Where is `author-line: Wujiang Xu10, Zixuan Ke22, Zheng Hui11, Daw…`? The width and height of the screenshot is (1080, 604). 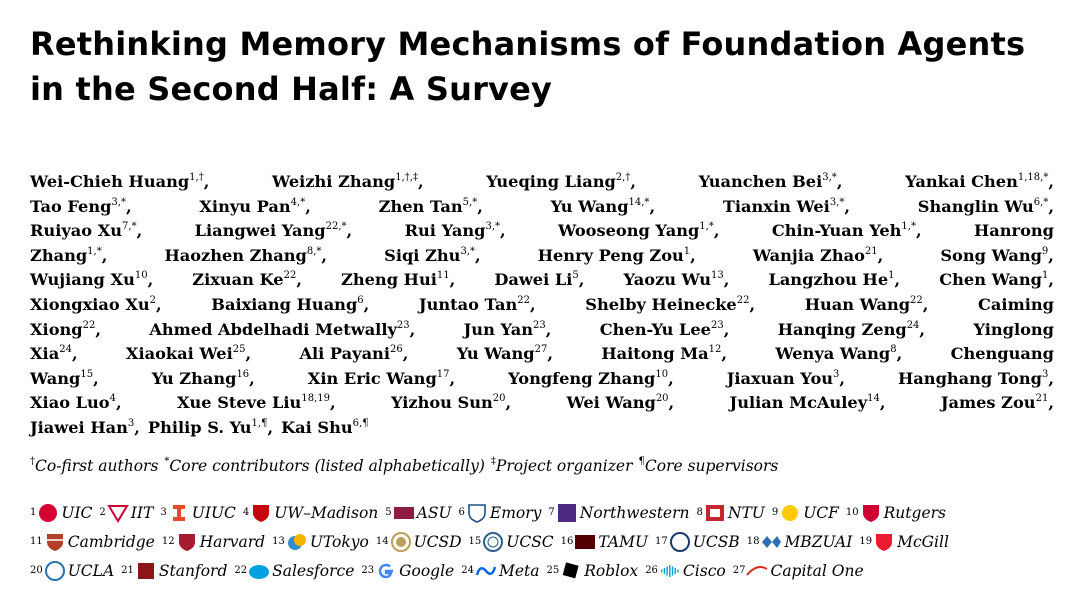
author-line: Wujiang Xu10, Zixuan Ke22, Zheng Hui11, Daw… is located at coordinates (542, 280).